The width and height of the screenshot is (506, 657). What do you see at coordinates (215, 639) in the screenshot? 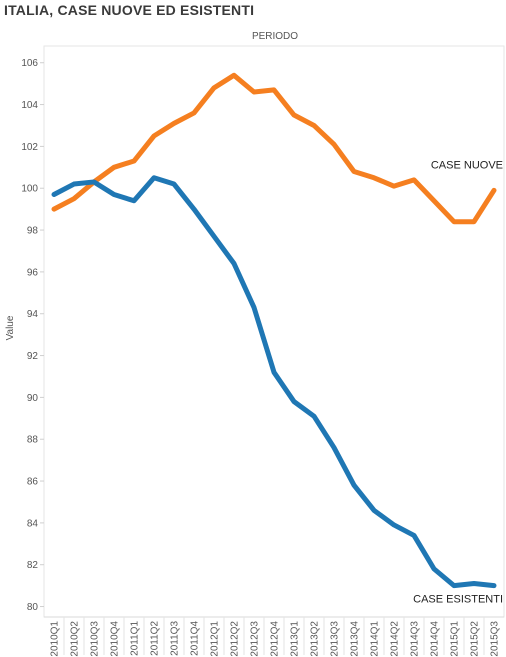
I see `x-tick-label: 2012Q1` at bounding box center [215, 639].